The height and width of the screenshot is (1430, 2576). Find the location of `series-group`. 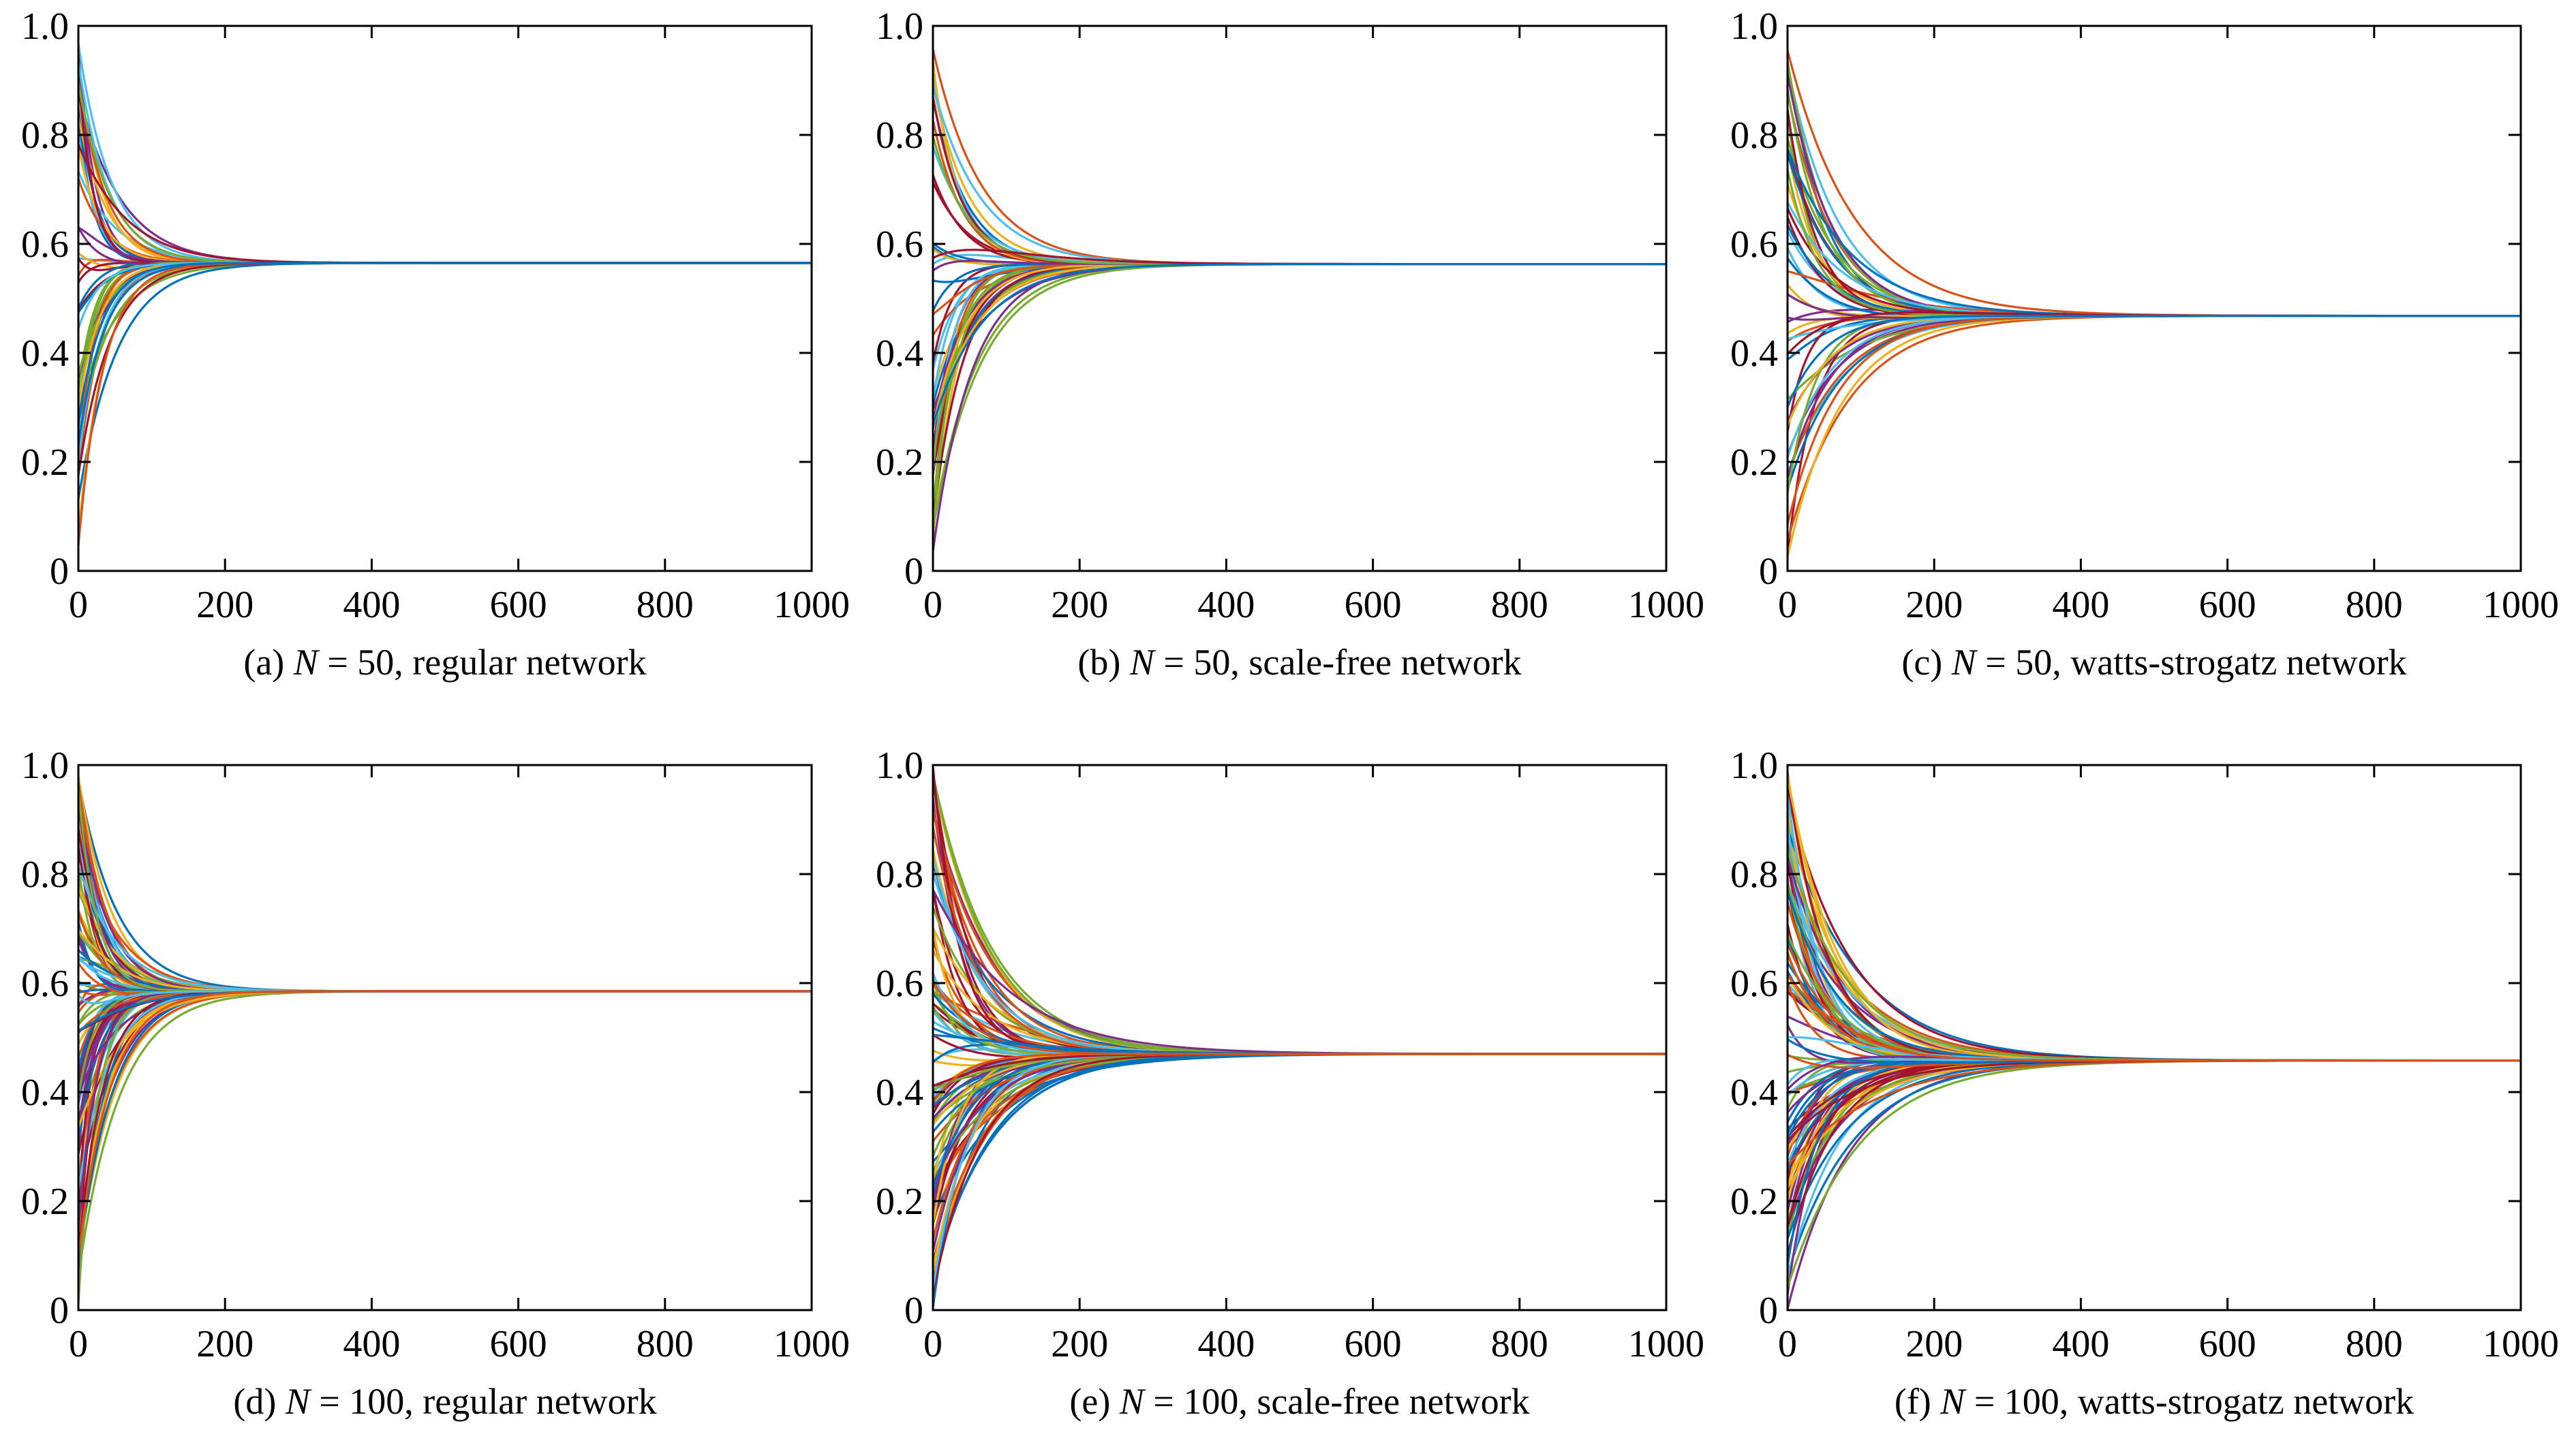

series-group is located at coordinates (2154, 303).